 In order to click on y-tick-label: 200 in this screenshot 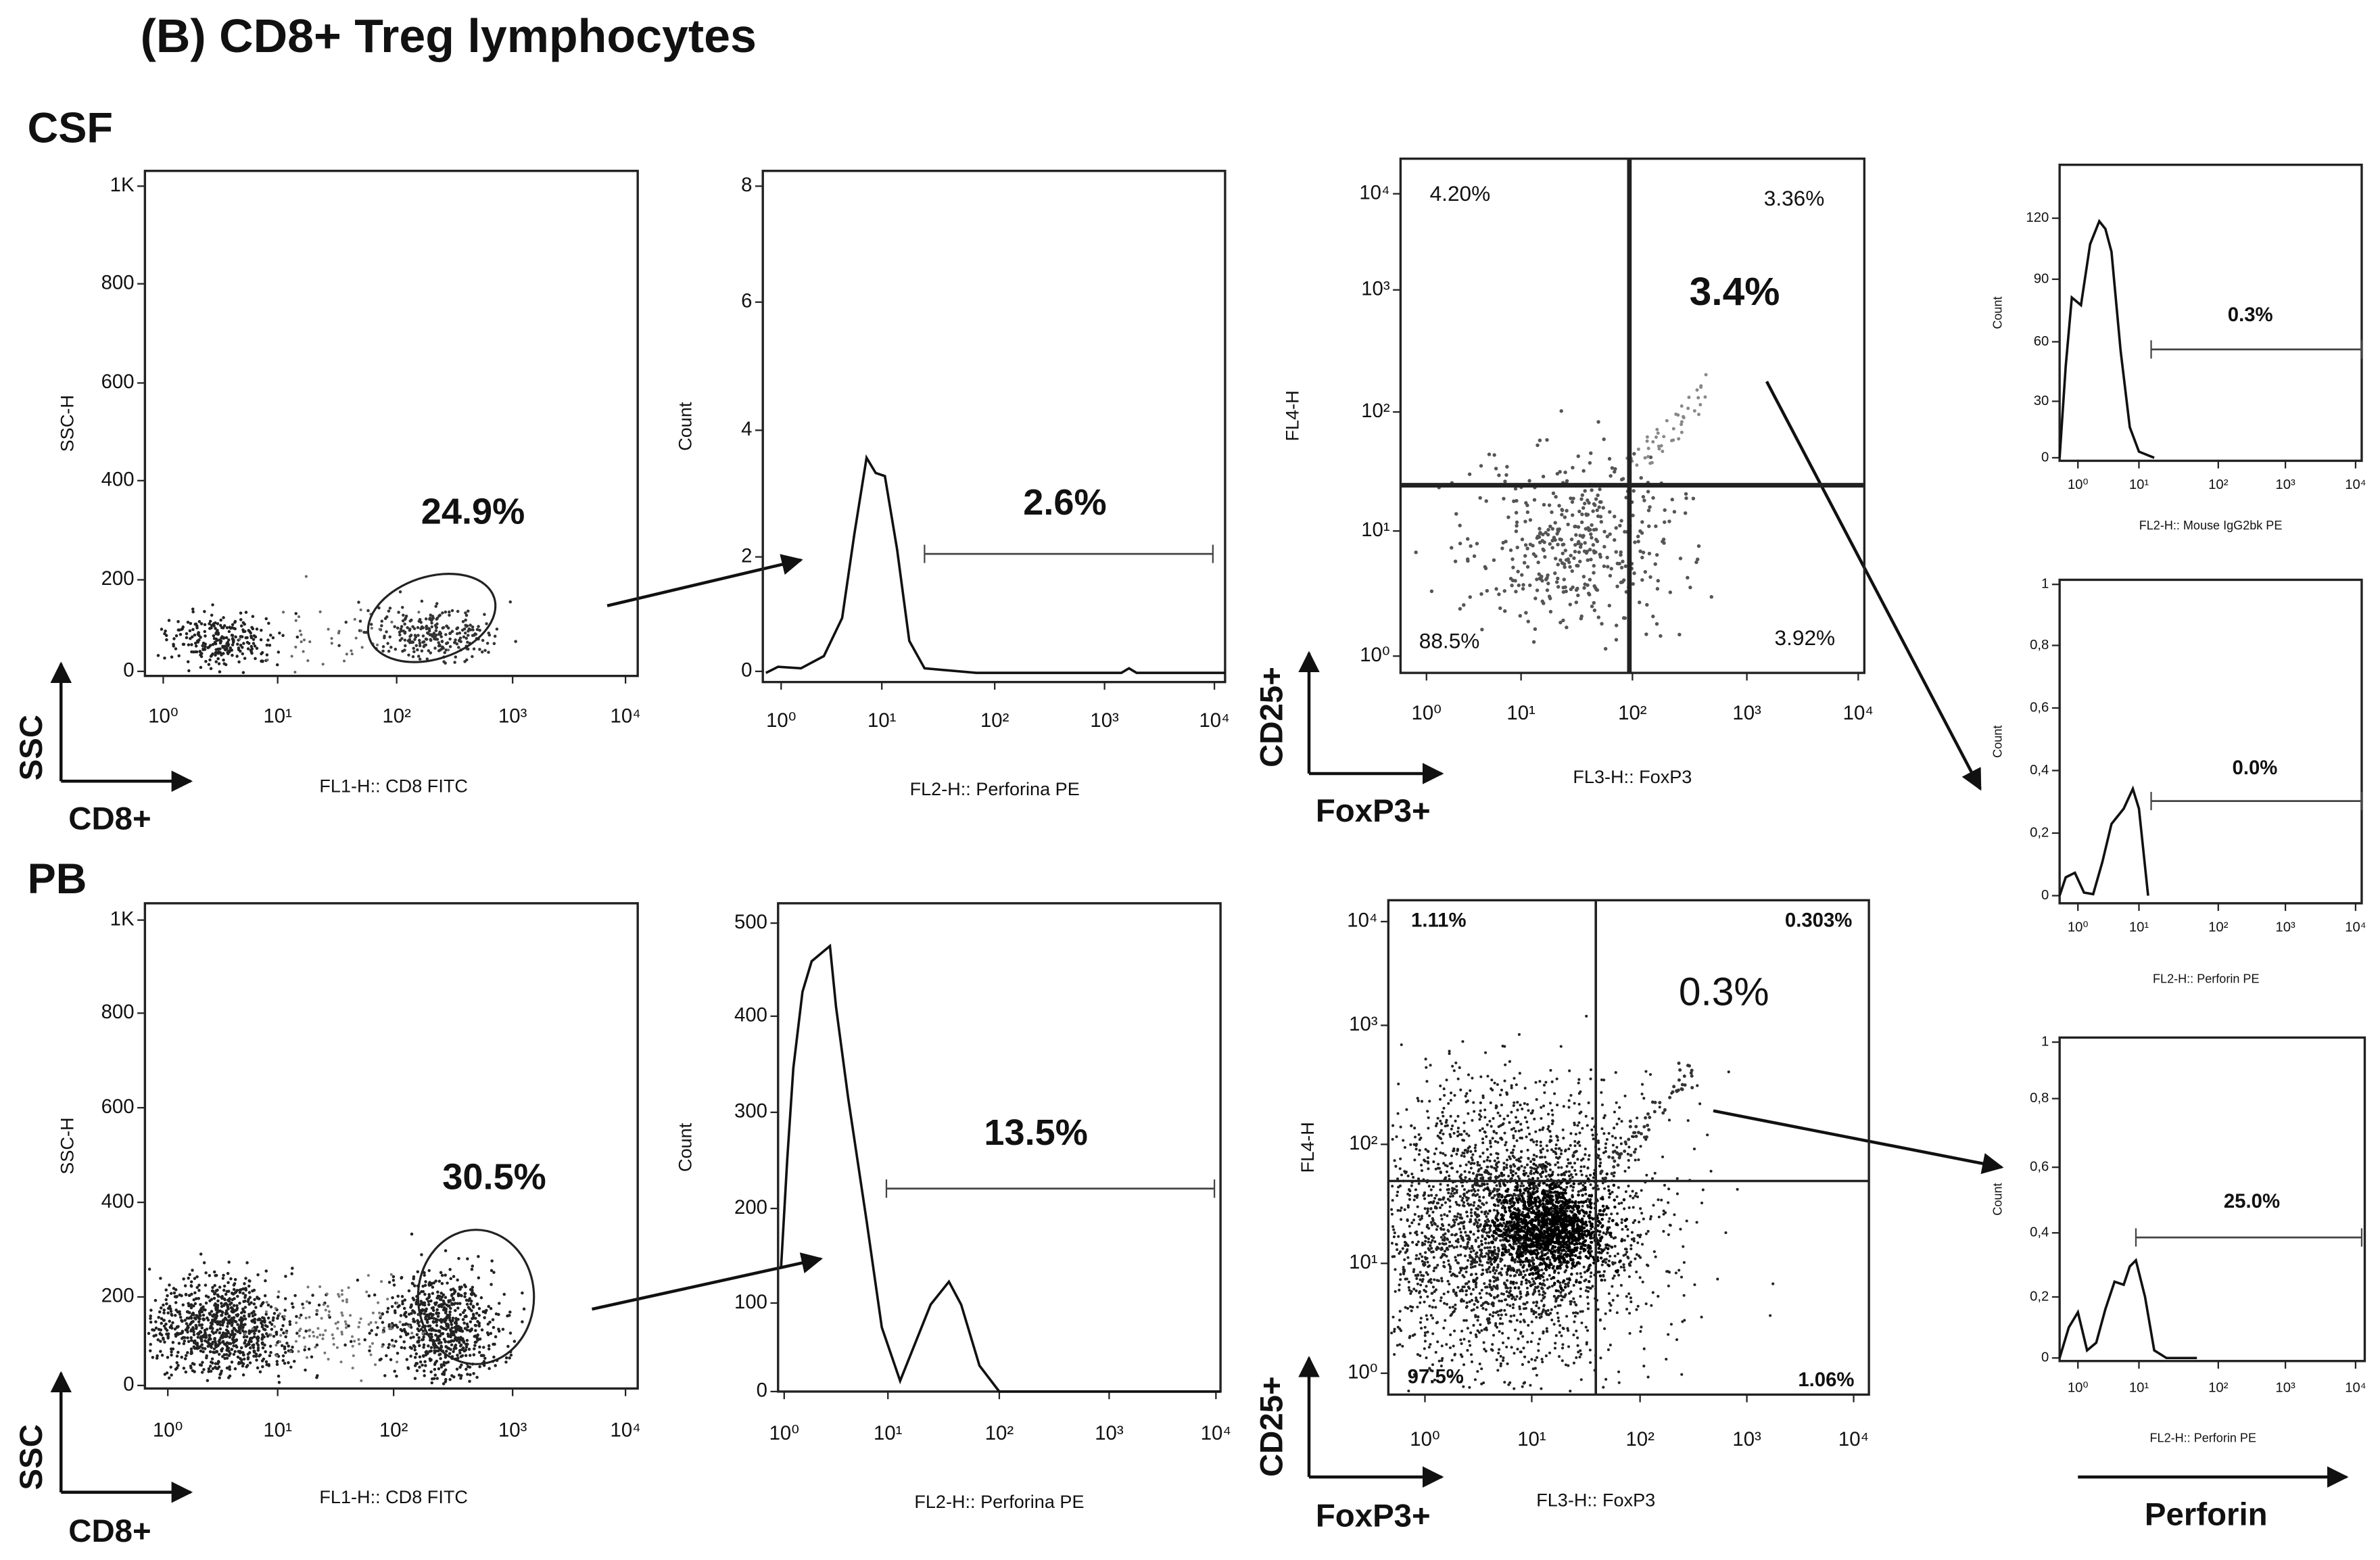, I will do `click(118, 578)`.